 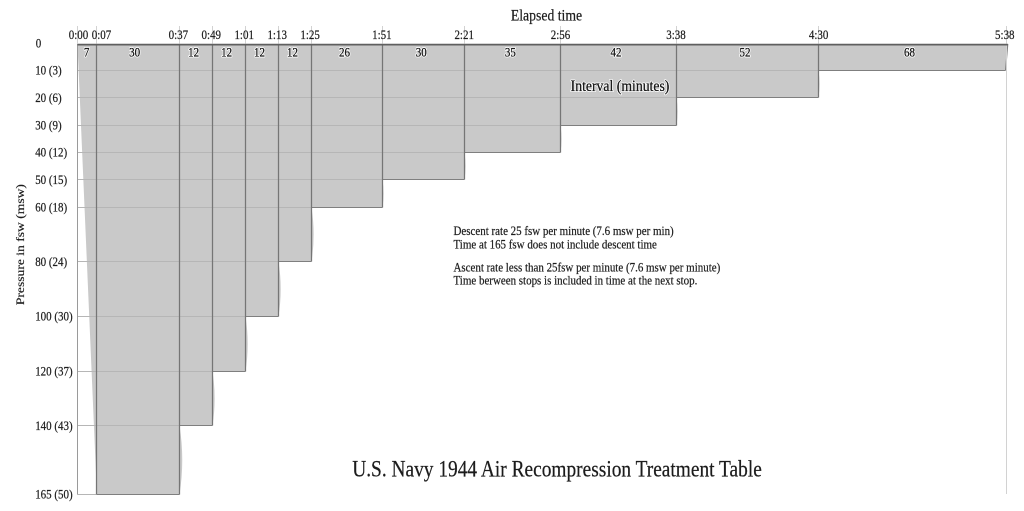 I want to click on svg-text: 2:21, so click(x=463, y=34).